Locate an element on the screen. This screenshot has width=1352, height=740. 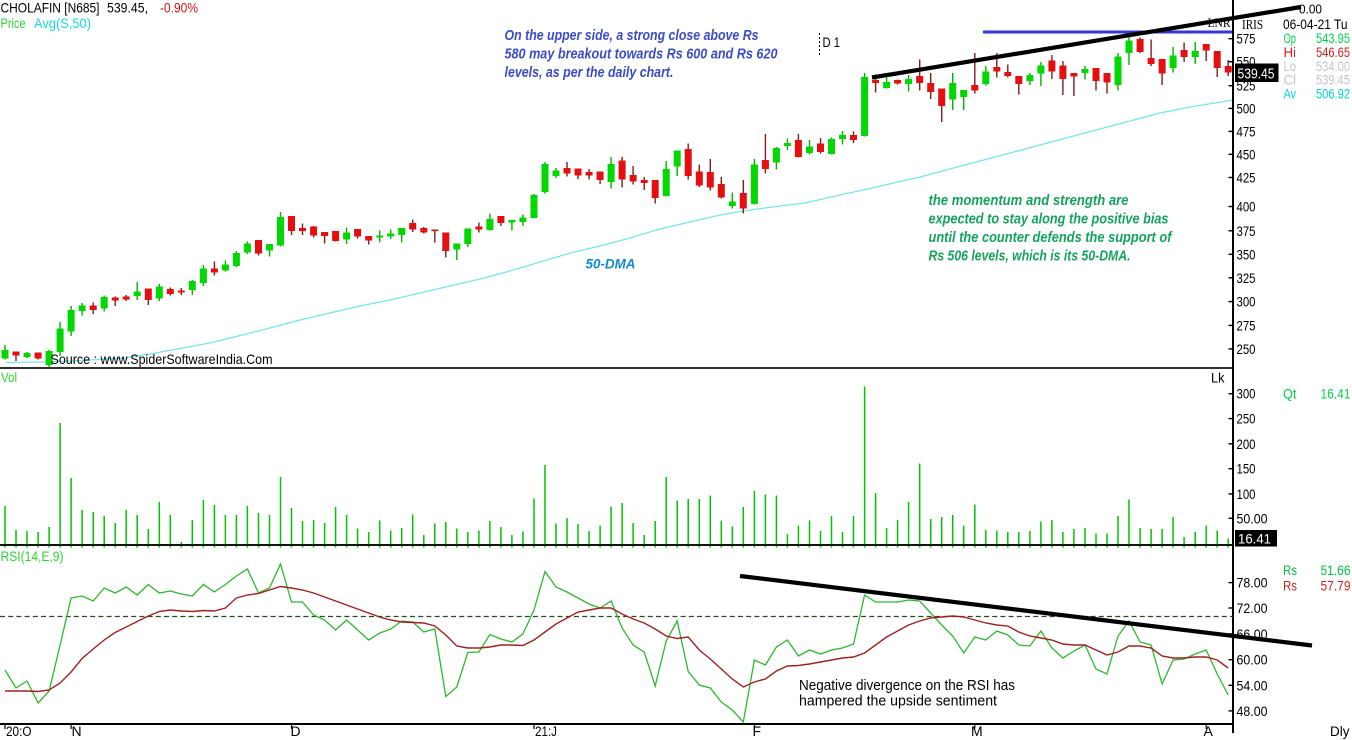
svg-text: 150 is located at coordinates (1246, 469).